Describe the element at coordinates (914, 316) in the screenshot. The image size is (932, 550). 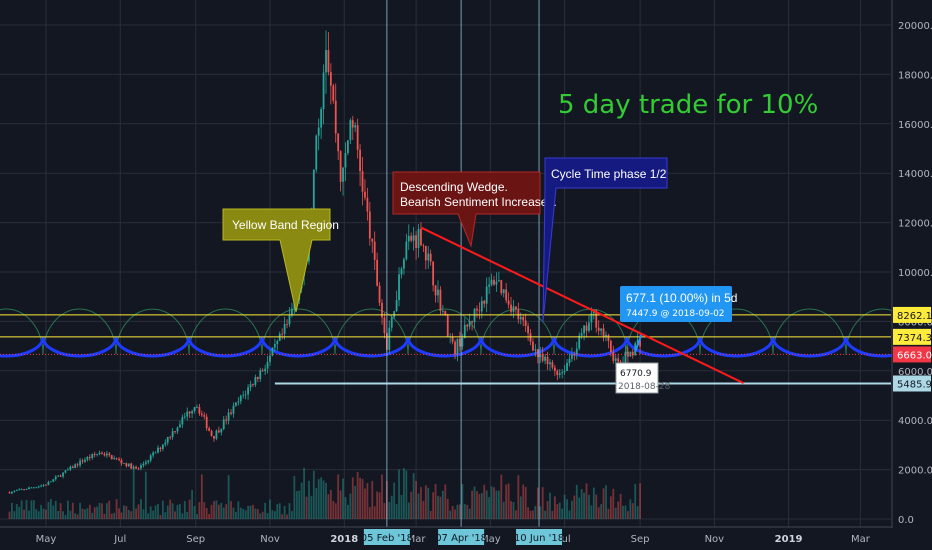
I see `level-tag-label: 8262.1` at that location.